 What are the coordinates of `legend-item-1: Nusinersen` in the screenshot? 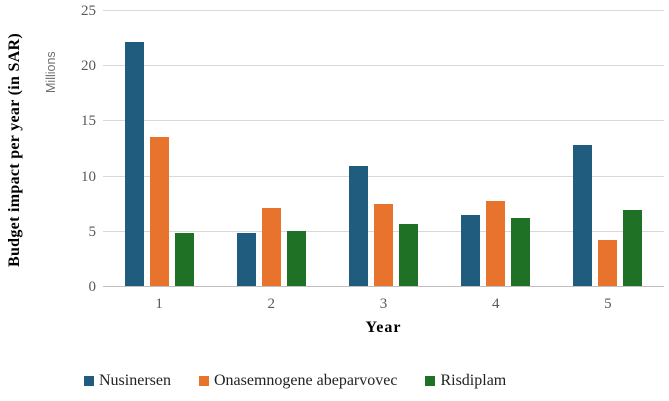 It's located at (127, 381).